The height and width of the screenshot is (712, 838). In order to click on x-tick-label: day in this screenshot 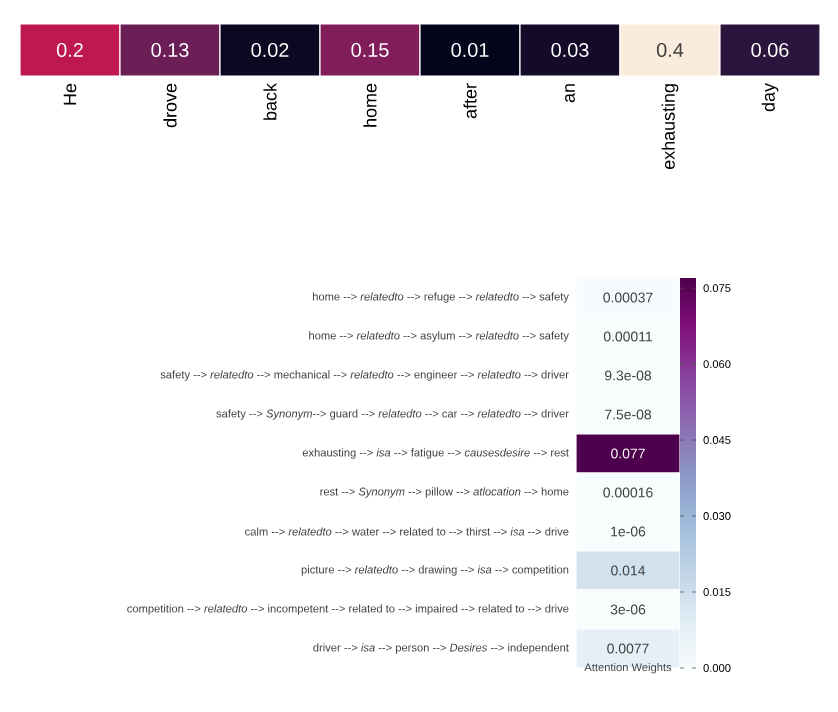, I will do `click(770, 97)`.